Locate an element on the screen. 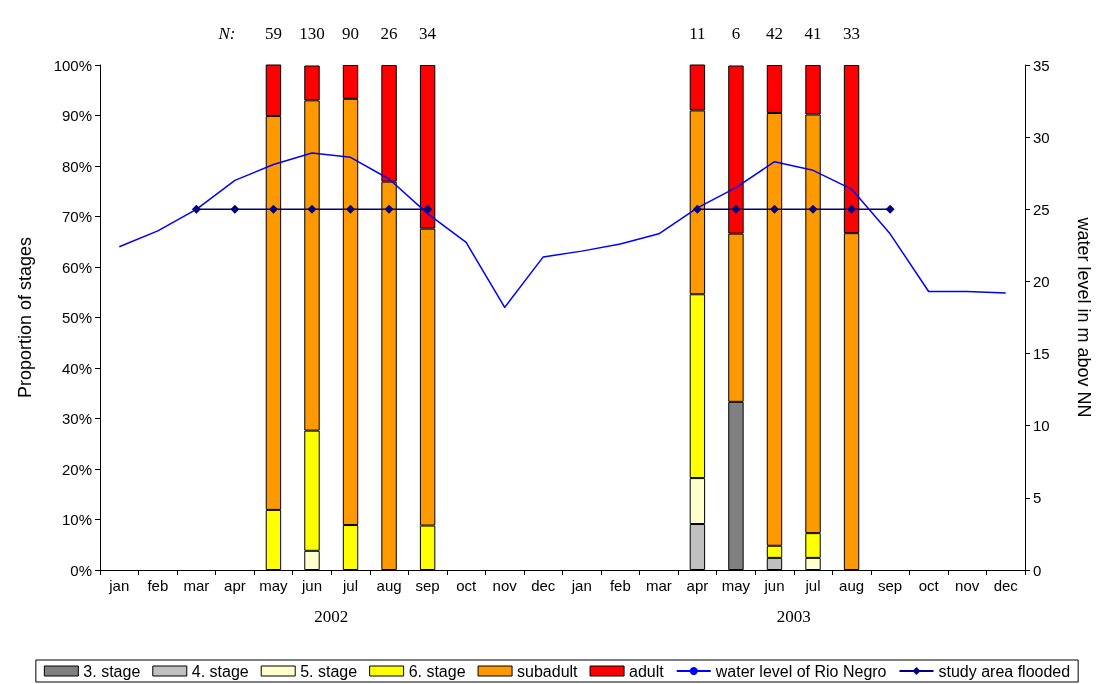  legend-label: 3. stage is located at coordinates (112, 671).